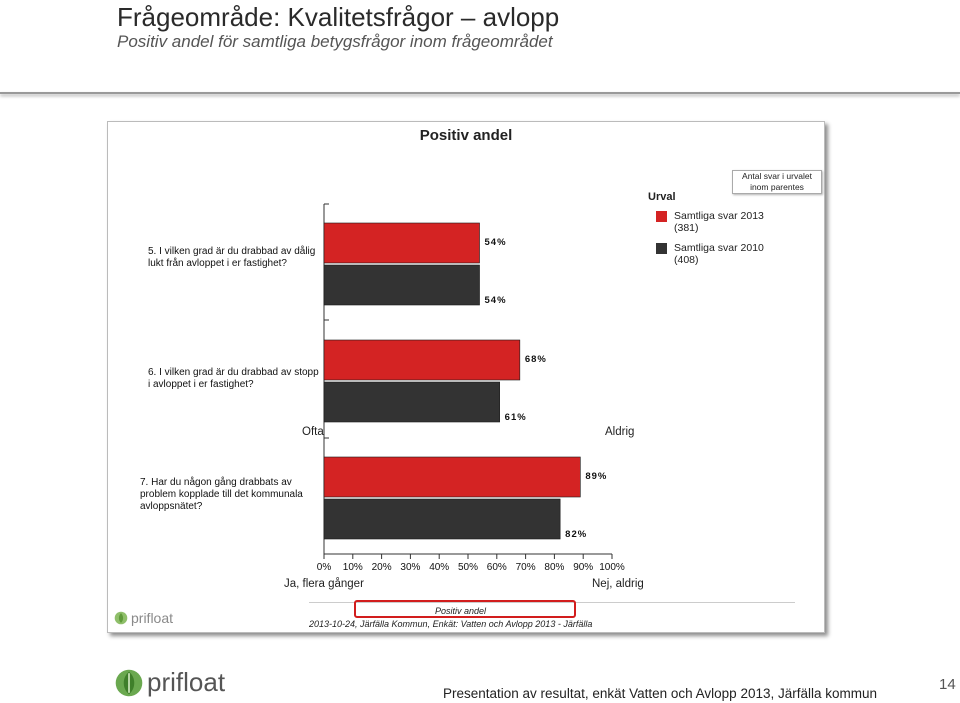 The height and width of the screenshot is (703, 960). Describe the element at coordinates (661, 248) in the screenshot. I see `legend-swatch-dark` at that location.